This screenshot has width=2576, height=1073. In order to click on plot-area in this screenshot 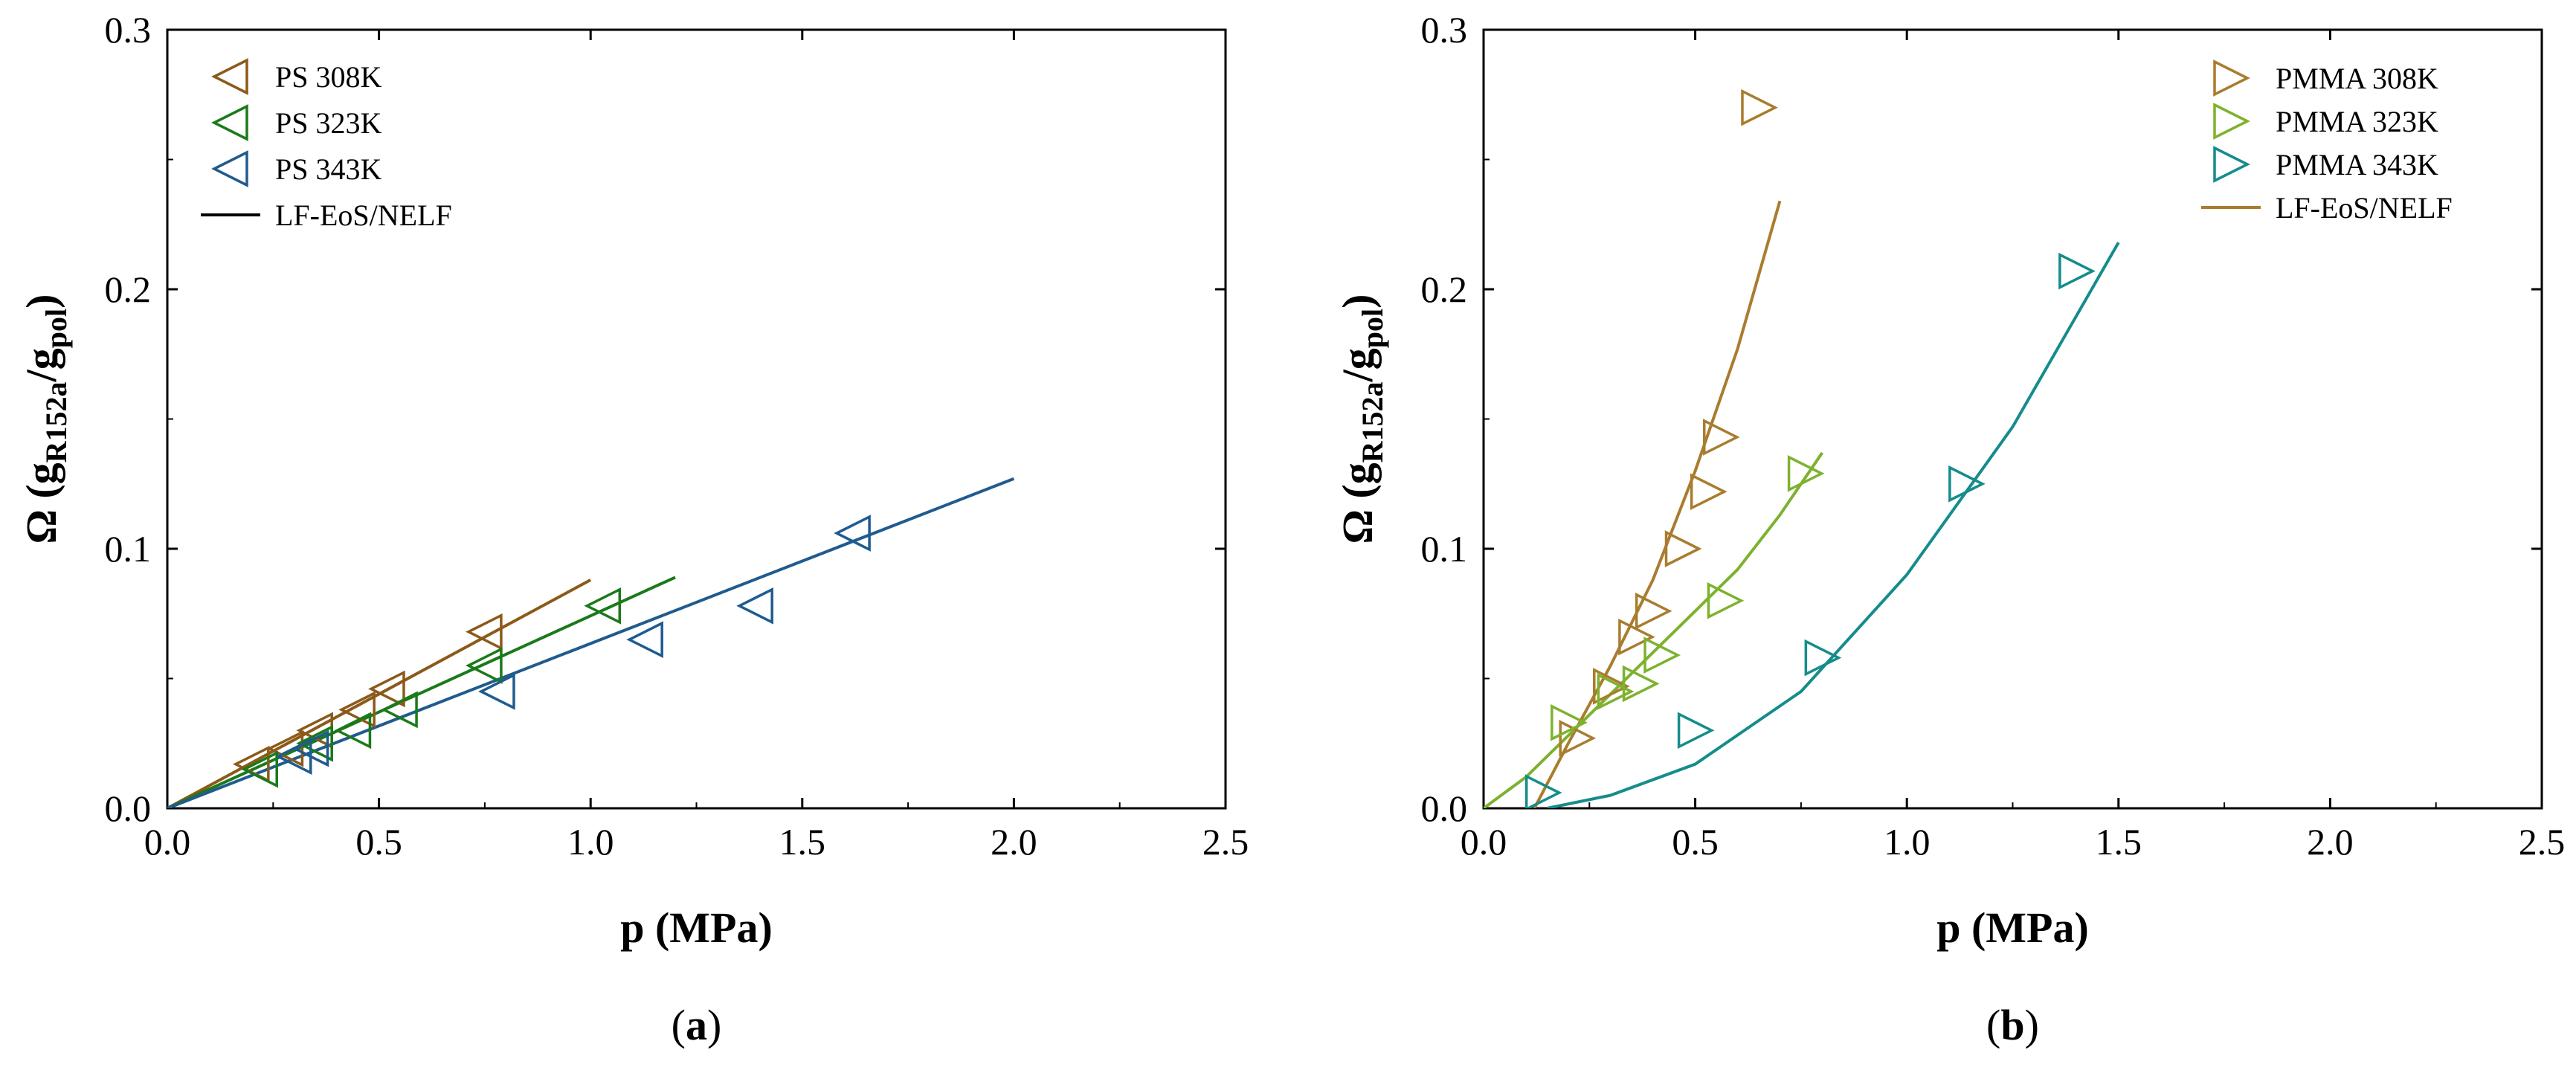, I will do `click(591, 642)`.